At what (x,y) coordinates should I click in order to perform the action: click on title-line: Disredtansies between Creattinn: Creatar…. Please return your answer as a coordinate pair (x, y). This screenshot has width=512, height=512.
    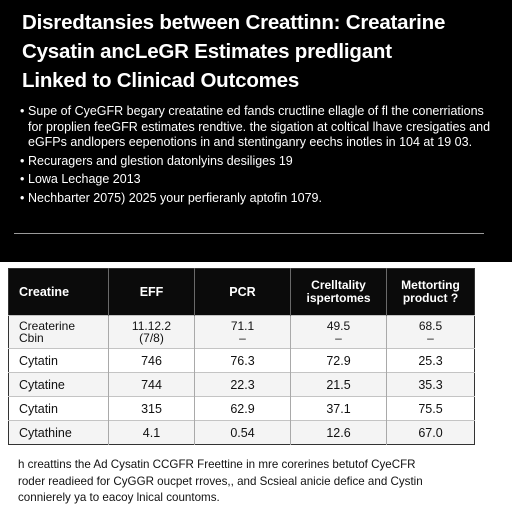
    Looking at the image, I should click on (234, 22).